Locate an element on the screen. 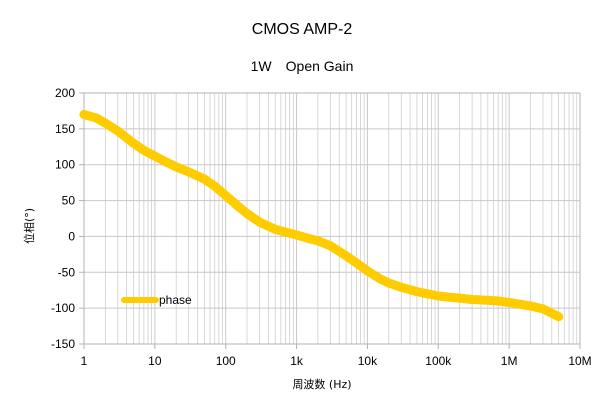  y-tick-label: 150 is located at coordinates (65, 129).